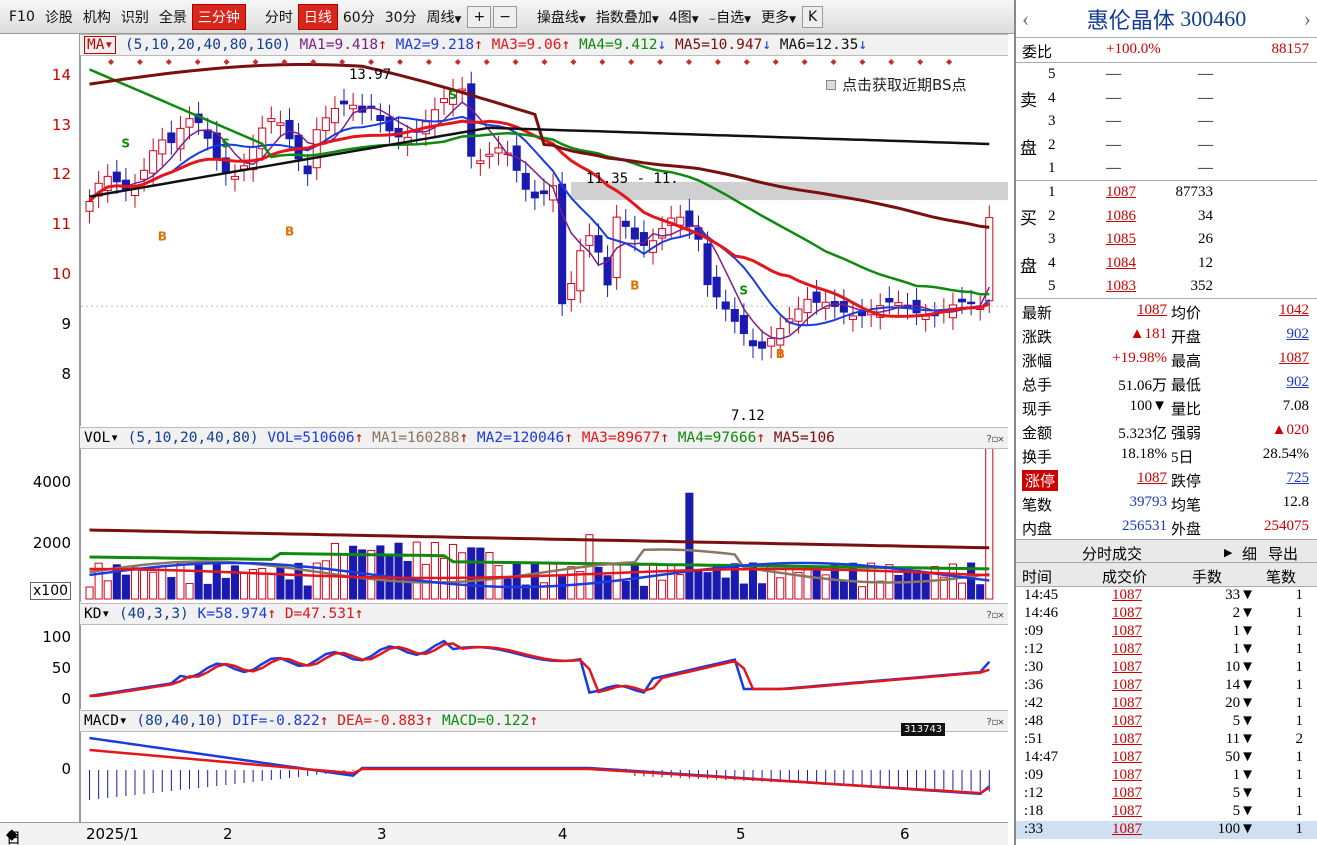 This screenshot has height=845, width=1317. What do you see at coordinates (22, 16) in the screenshot?
I see `tb-f10: F10` at bounding box center [22, 16].